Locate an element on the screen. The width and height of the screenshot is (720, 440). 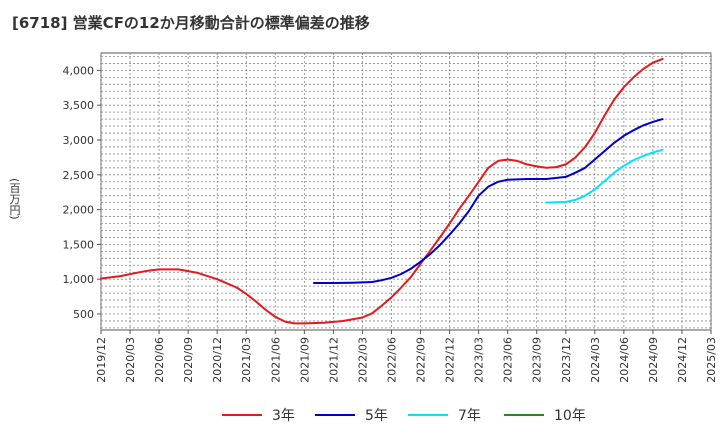
y-tick-label: 4,000 is located at coordinates (79, 70).